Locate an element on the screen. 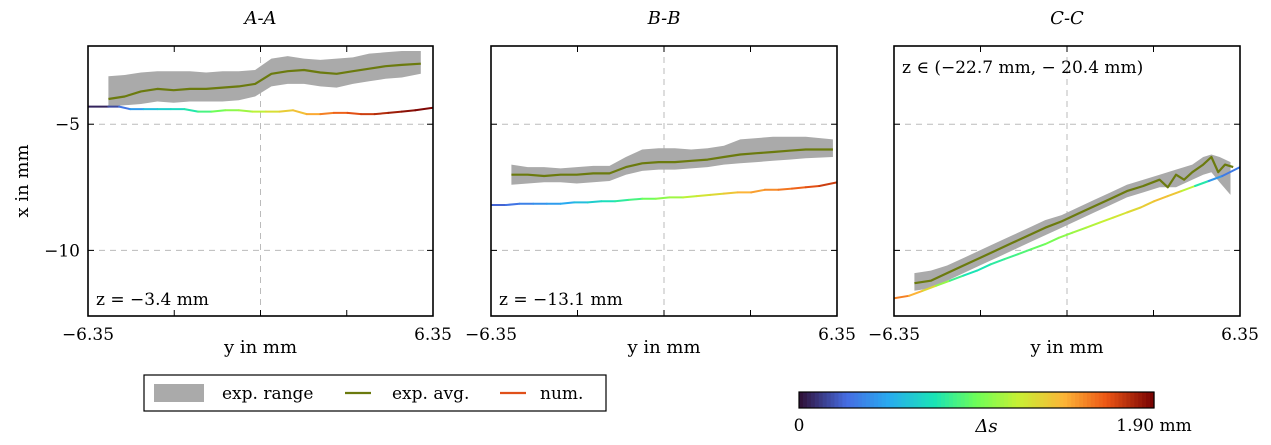 This screenshot has width=1271, height=445. panel-annotation: z = −13.1 mm is located at coordinates (561, 300).